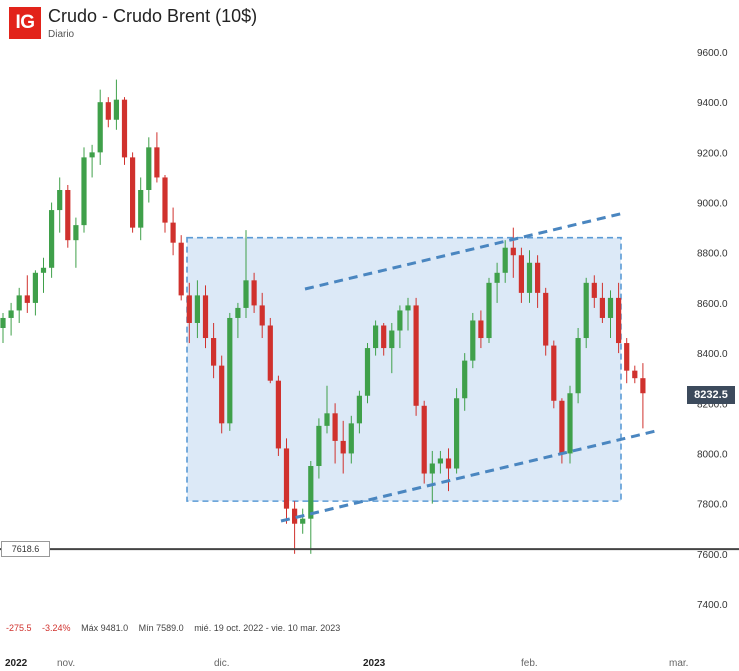 Image resolution: width=739 pixels, height=671 pixels. Describe the element at coordinates (712, 153) in the screenshot. I see `y-tick-label: 9200.0` at that location.